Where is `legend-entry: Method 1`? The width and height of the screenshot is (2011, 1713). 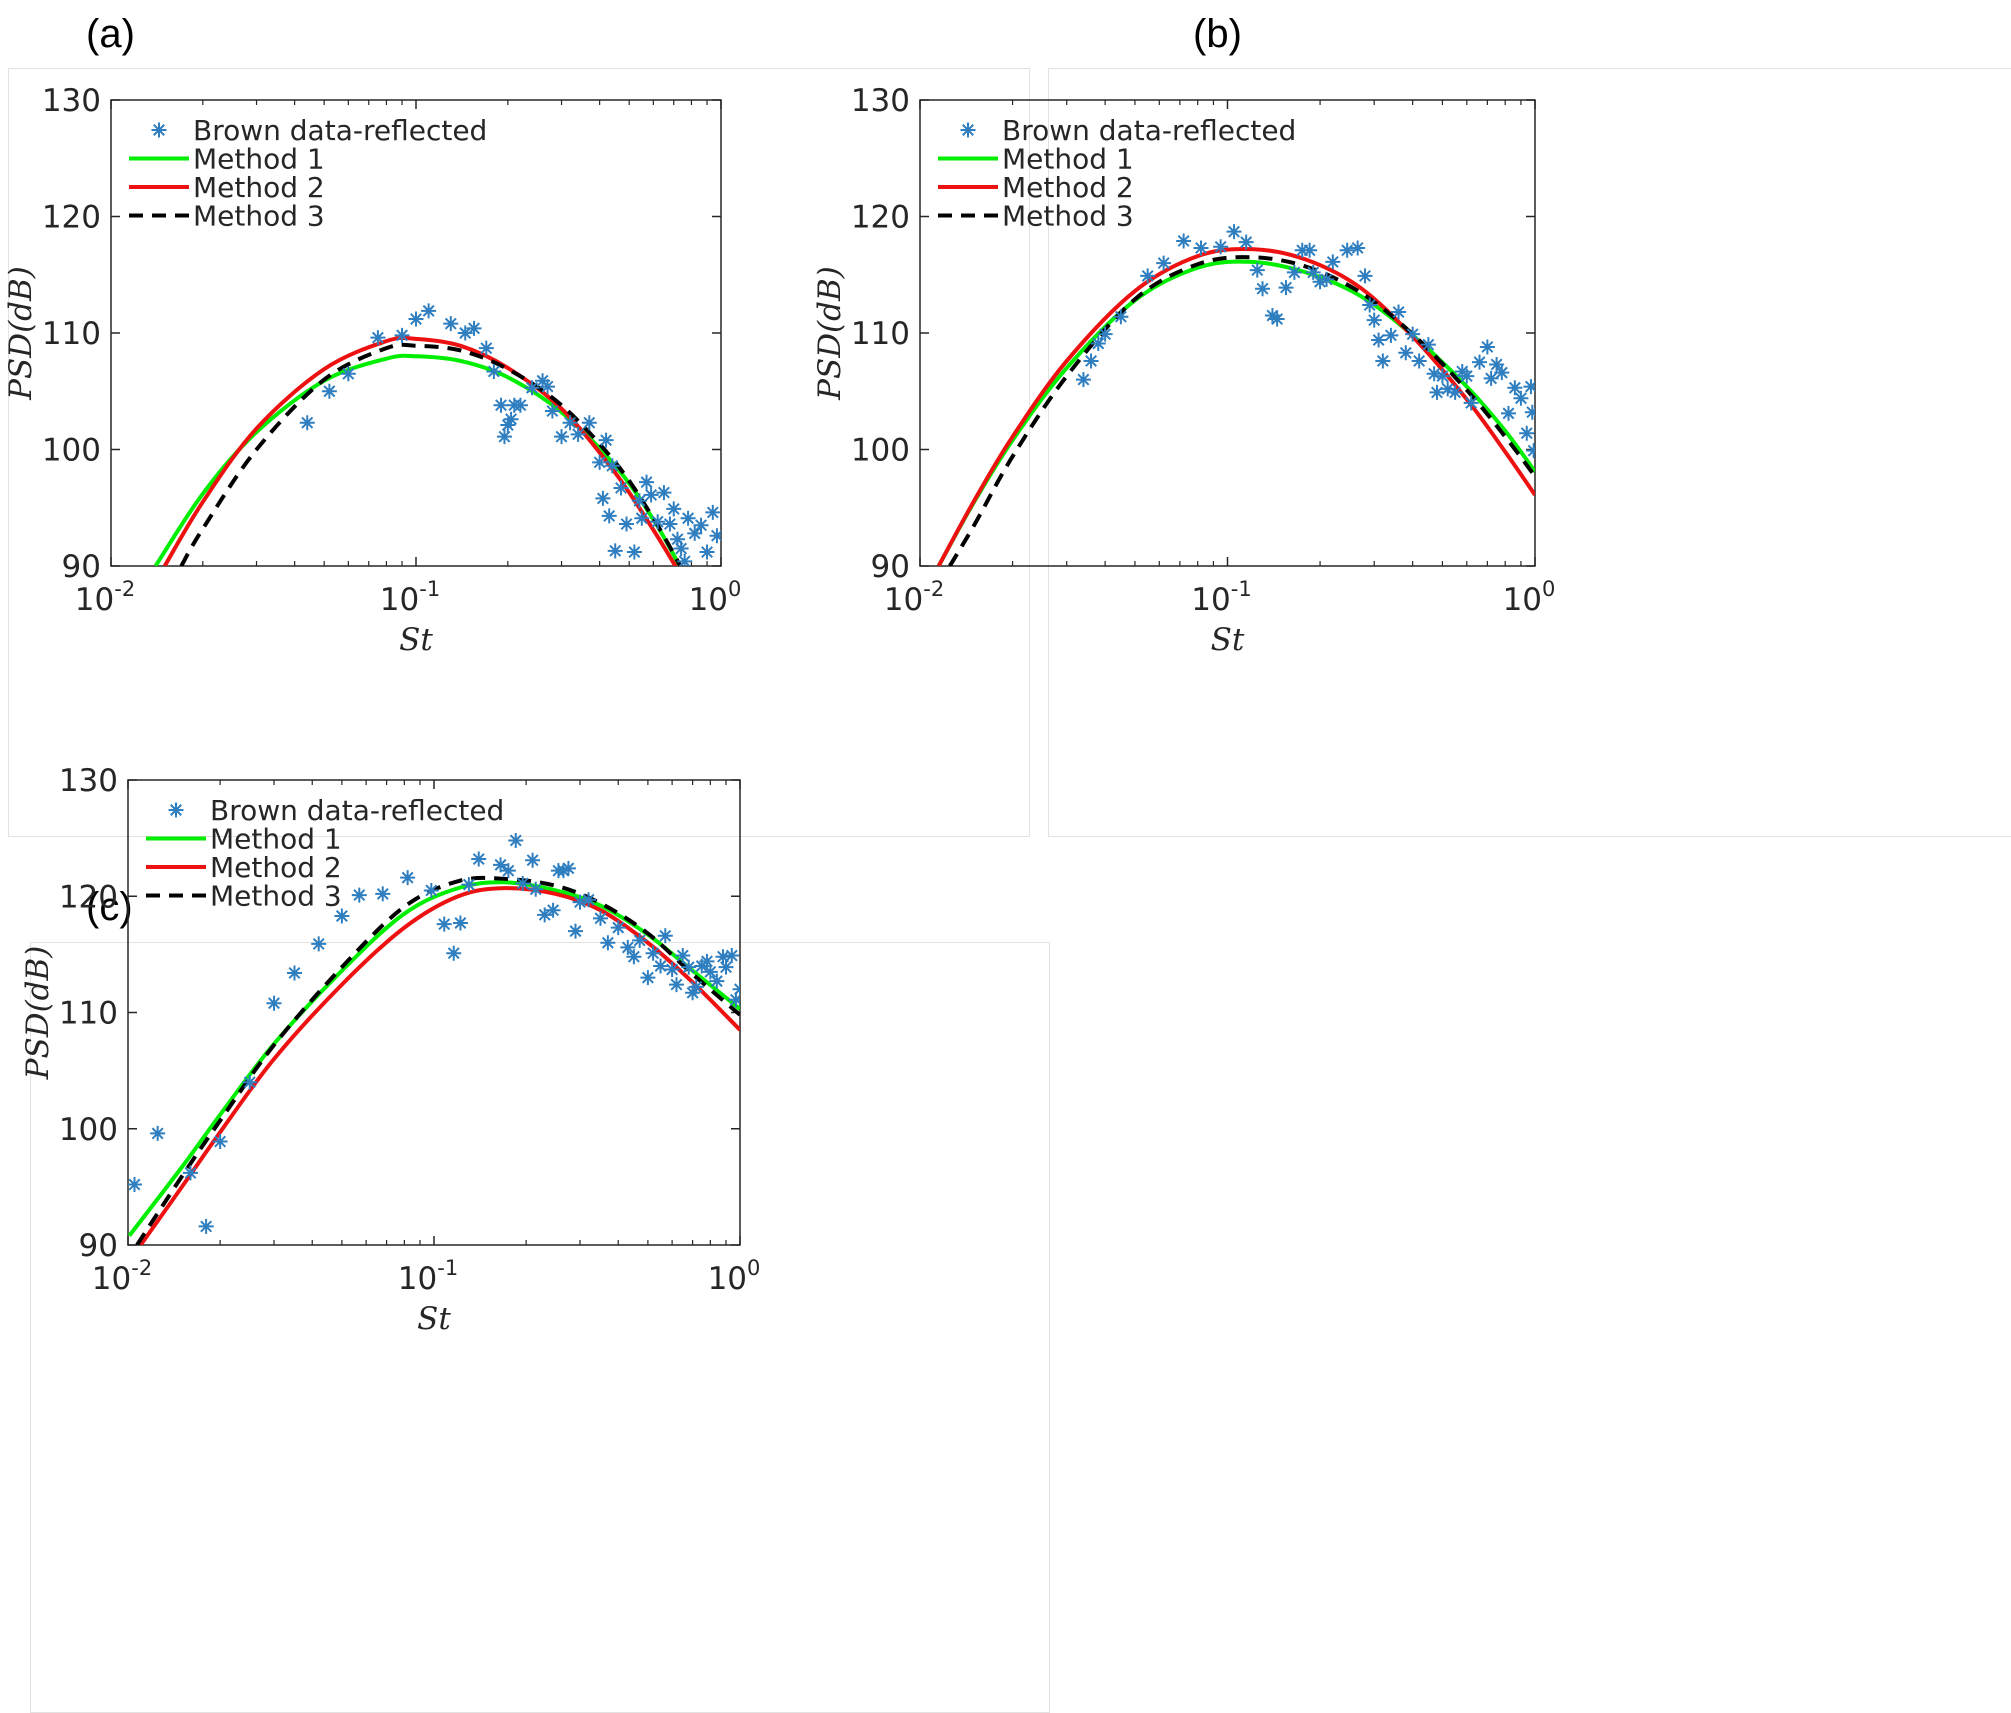 legend-entry: Method 1 is located at coordinates (1068, 159).